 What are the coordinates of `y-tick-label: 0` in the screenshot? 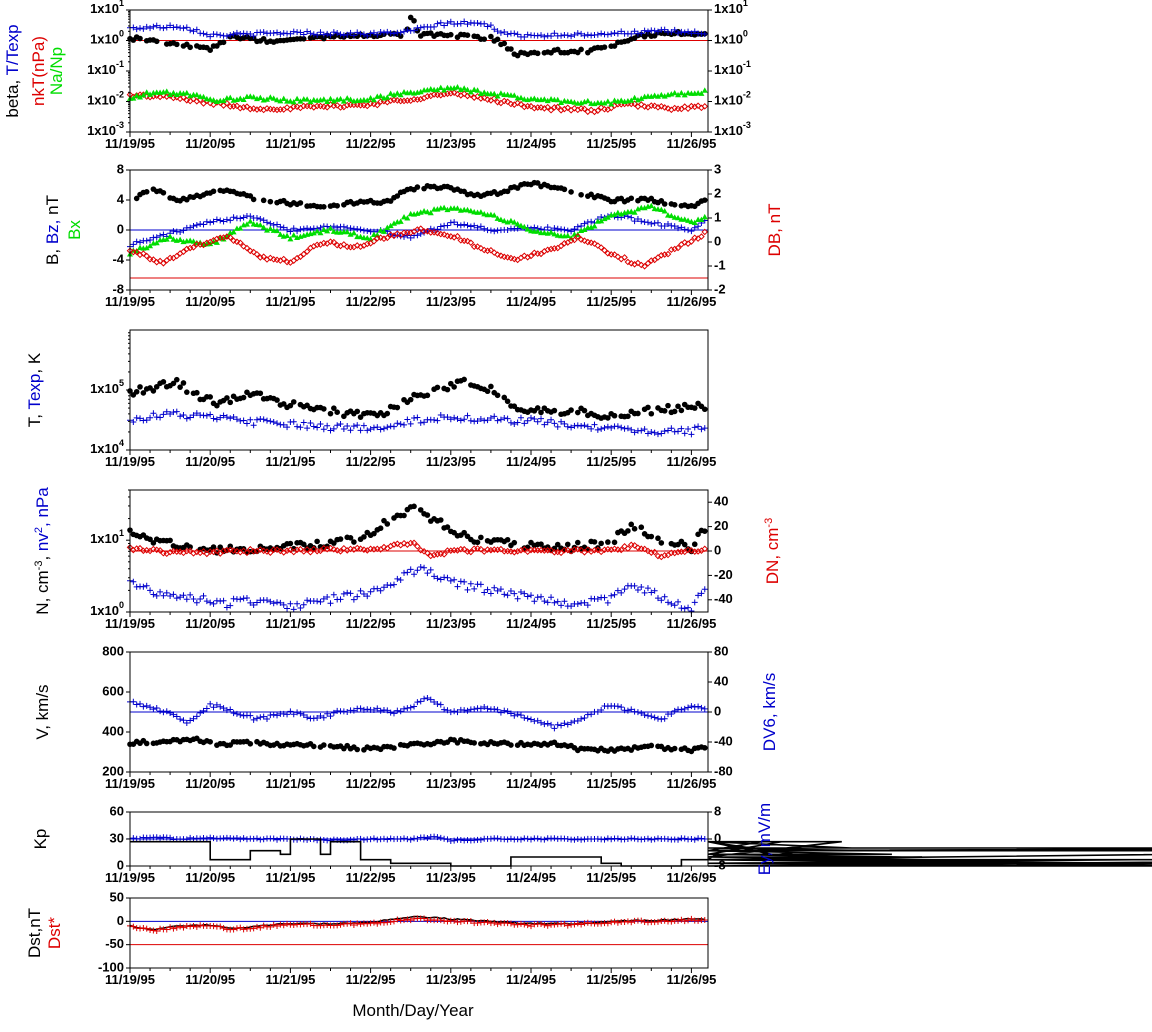 It's located at (120, 864).